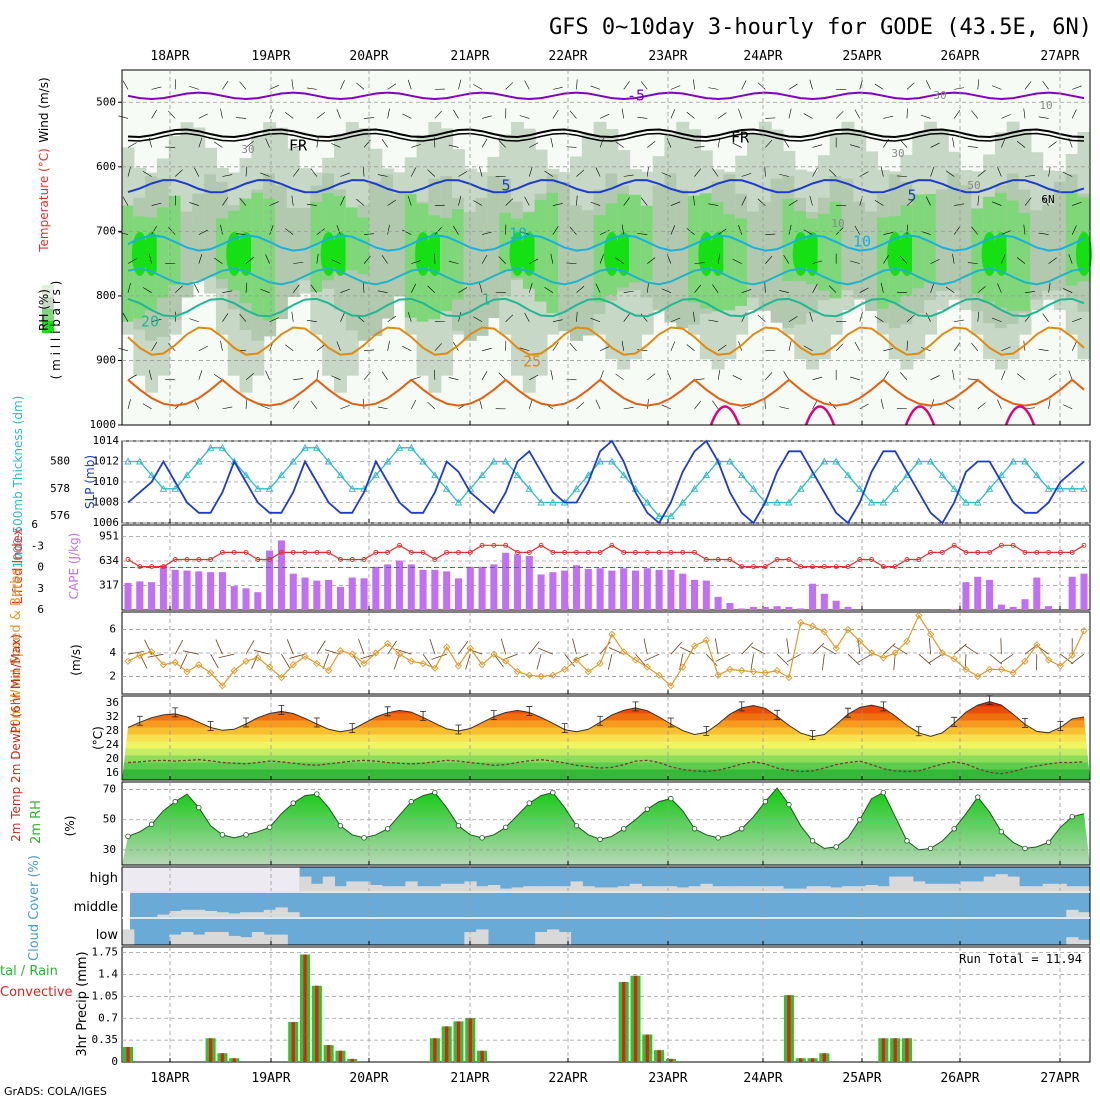  I want to click on slp-line, so click(606, 482).